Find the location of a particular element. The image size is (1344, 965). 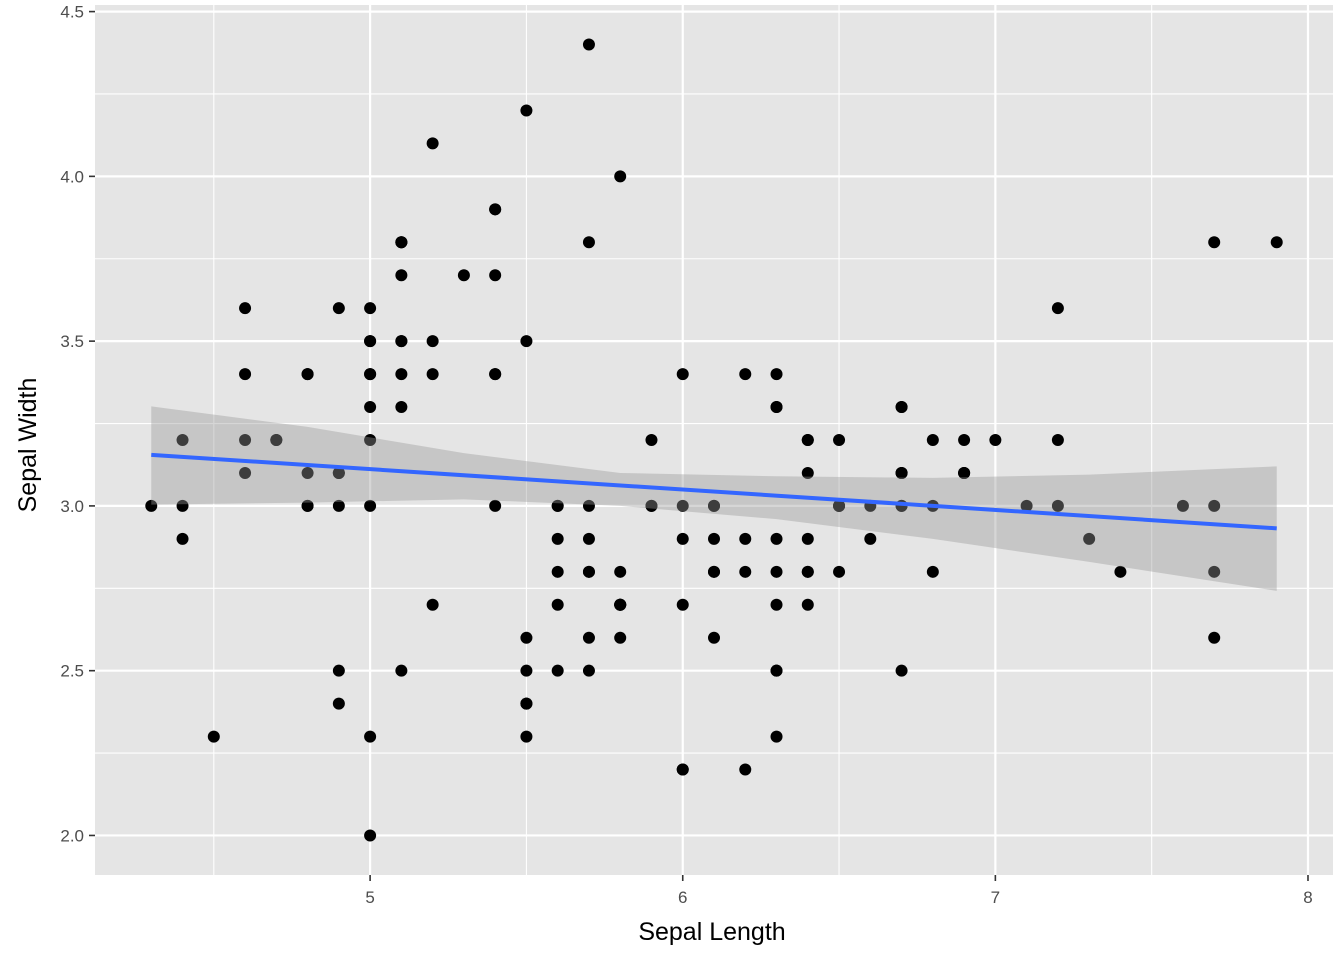

x-tick-label: 8 is located at coordinates (1307, 897).